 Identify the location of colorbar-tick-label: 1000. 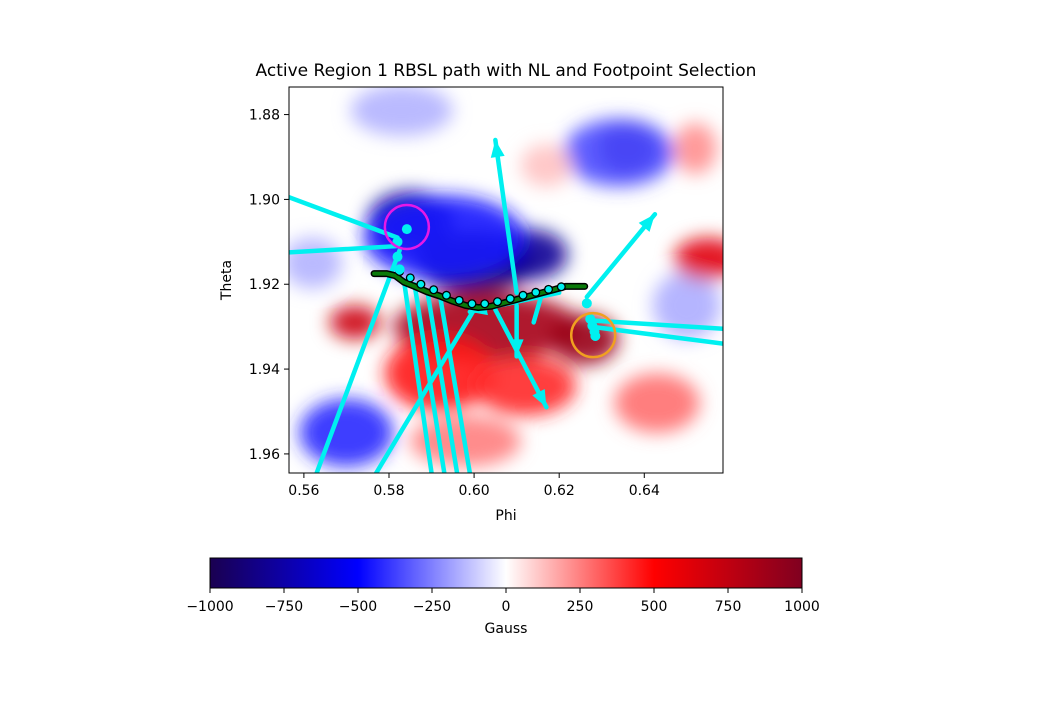
(802, 607).